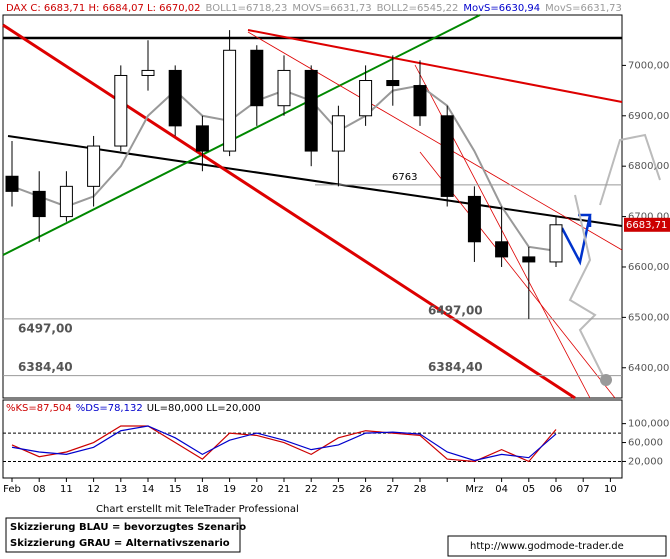 Image resolution: width=670 pixels, height=559 pixels. Describe the element at coordinates (365, 489) in the screenshot. I see `x-tick-label: 26` at that location.